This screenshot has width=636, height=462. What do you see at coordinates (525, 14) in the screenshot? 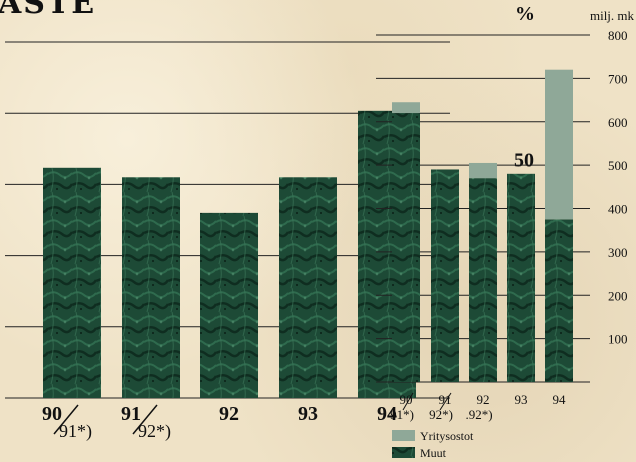
I see `left-y-unit: %` at bounding box center [525, 14].